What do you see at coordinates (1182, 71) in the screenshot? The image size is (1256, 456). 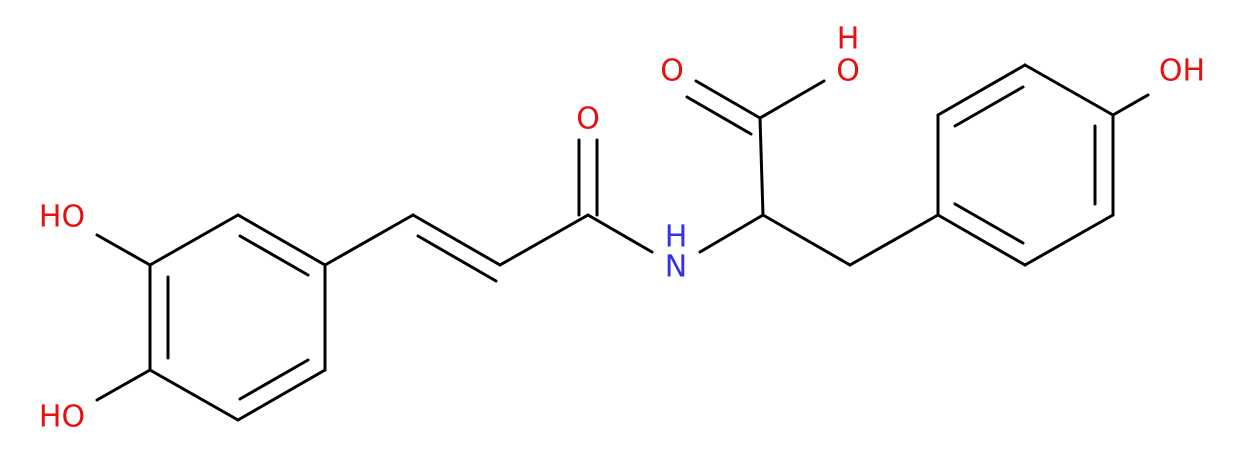 I see `atom-label: OH` at bounding box center [1182, 71].